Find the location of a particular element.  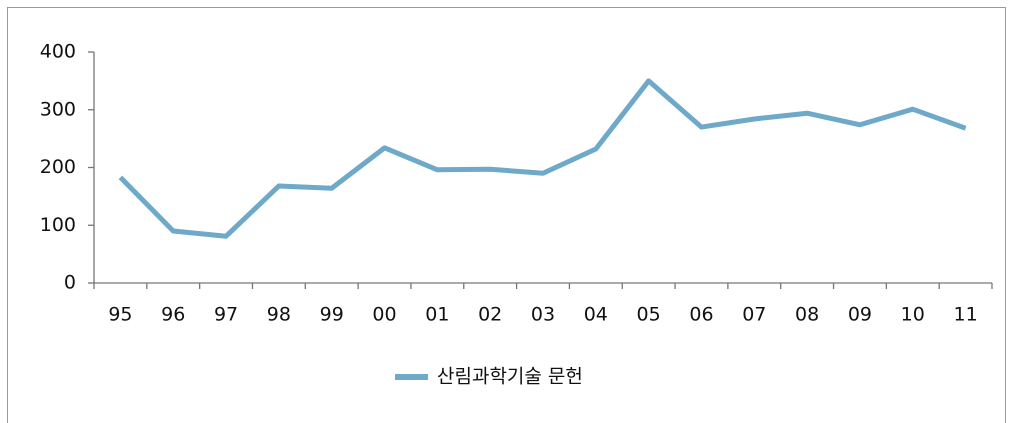

x-tick-label: 08 is located at coordinates (807, 315).